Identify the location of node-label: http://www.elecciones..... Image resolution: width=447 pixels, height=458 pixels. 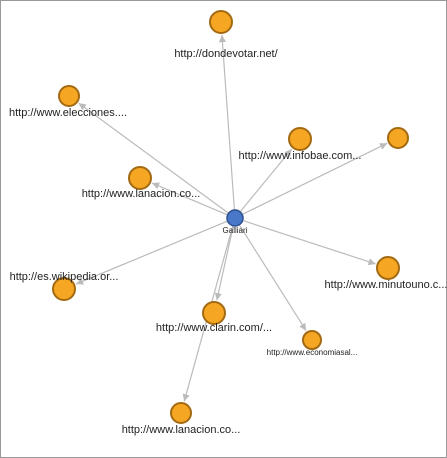
(68, 113).